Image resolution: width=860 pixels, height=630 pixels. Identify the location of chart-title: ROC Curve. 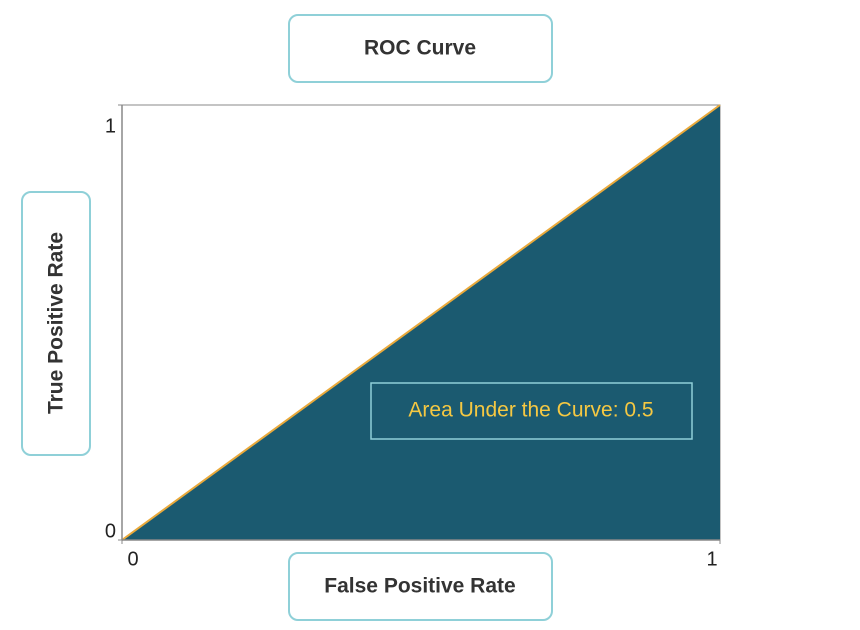
(420, 48).